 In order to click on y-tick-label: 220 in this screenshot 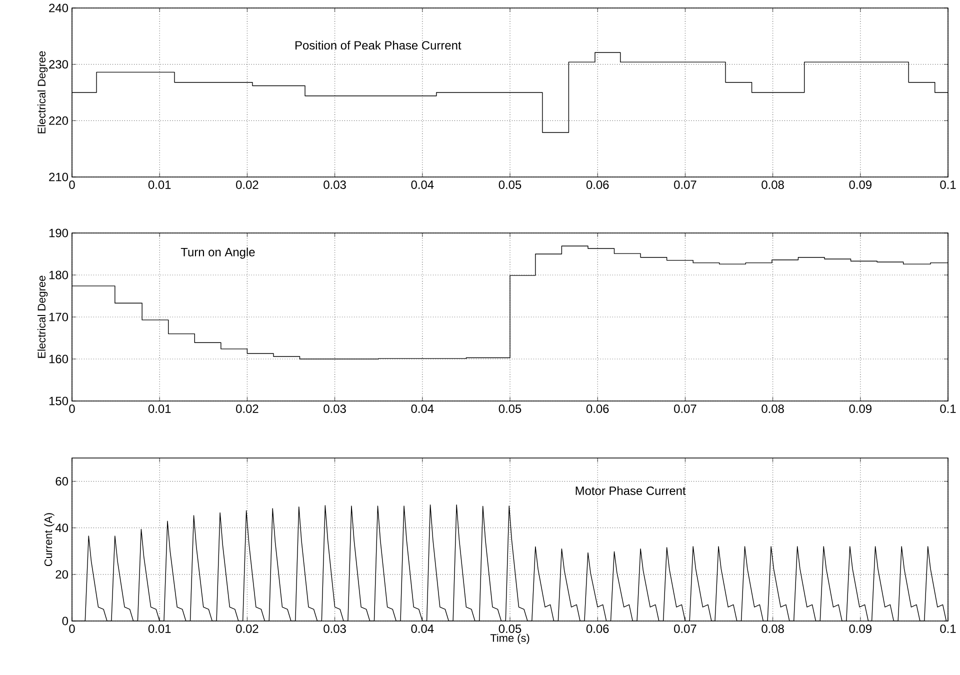, I will do `click(58, 120)`.